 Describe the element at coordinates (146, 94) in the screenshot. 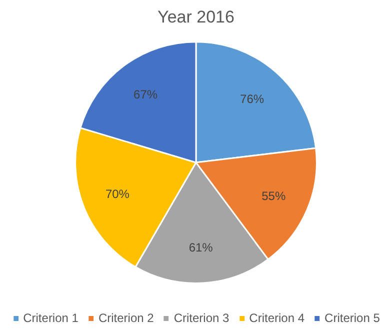

I see `data-label: 67%` at that location.